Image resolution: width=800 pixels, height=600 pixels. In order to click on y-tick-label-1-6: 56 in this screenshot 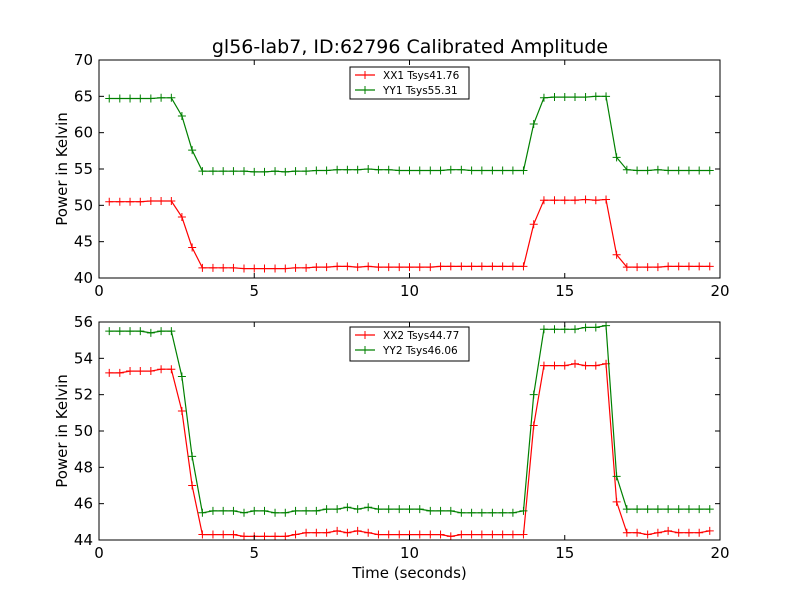, I will do `click(83, 322)`.